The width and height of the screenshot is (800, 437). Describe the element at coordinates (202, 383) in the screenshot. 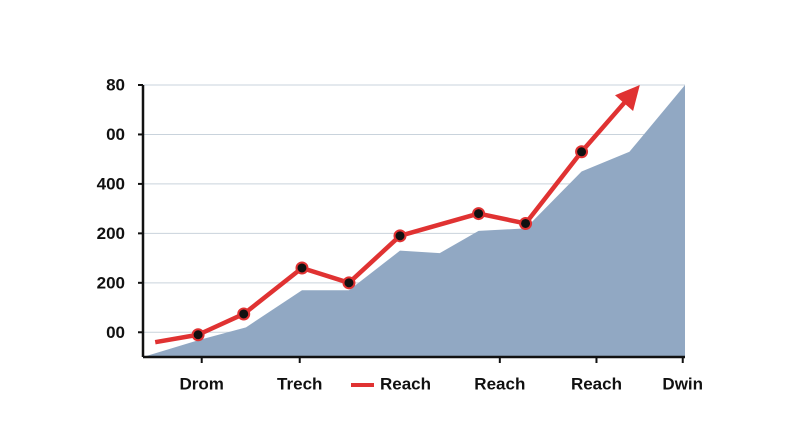

I see `x-tick-label: Drom` at that location.